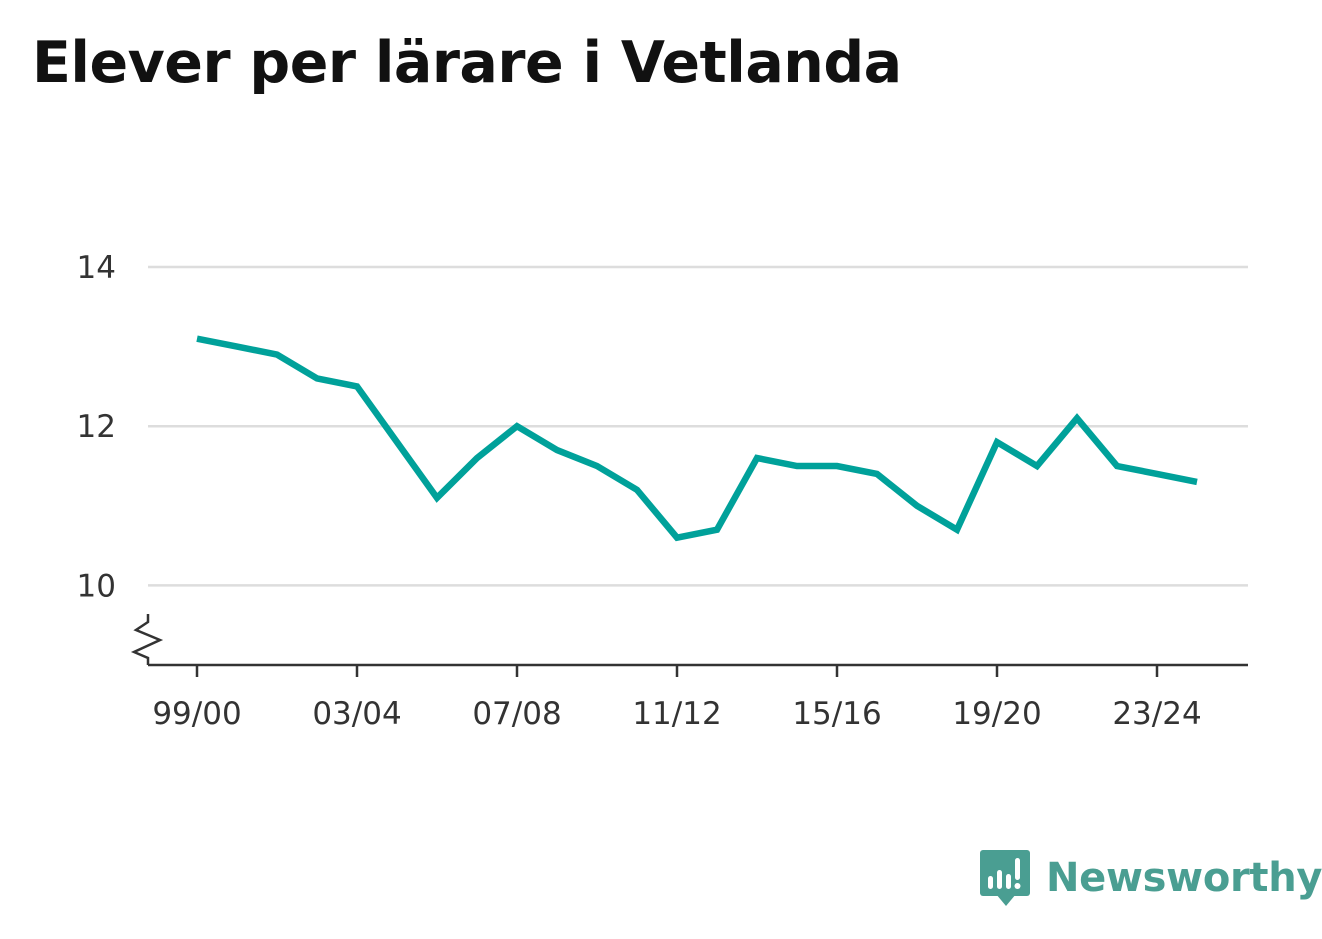 This screenshot has width=1322, height=939. Describe the element at coordinates (196, 714) in the screenshot. I see `x-tick-label-99/00: 99/00` at that location.